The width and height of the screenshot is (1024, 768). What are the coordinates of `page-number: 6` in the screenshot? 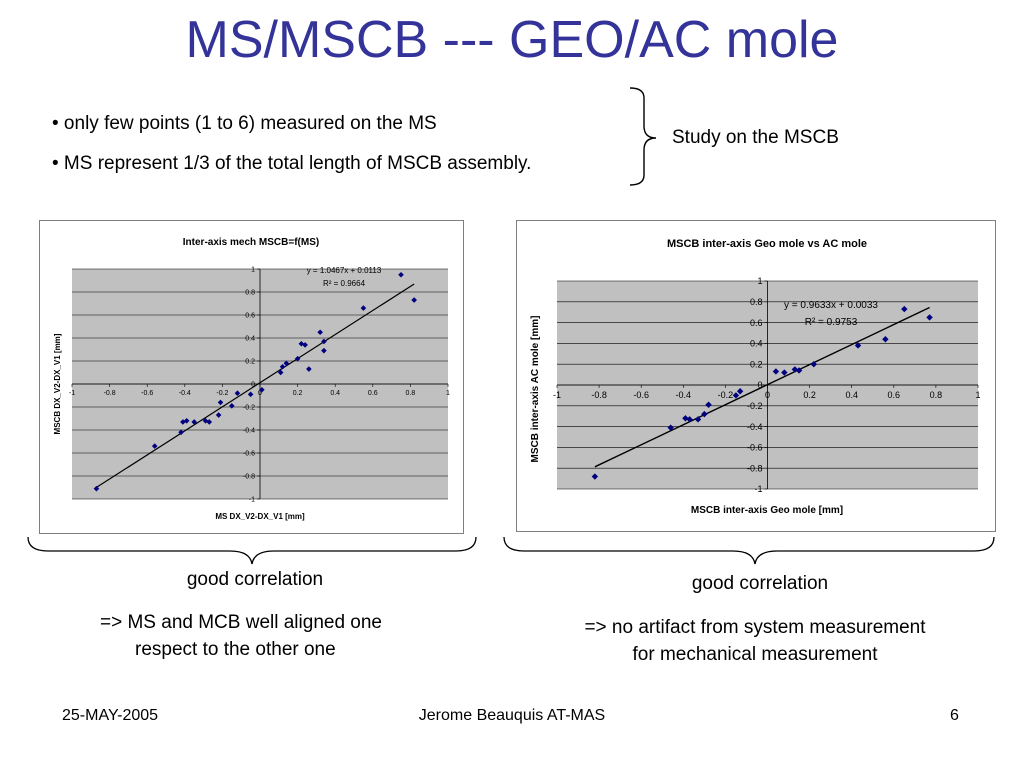 It's located at (954, 715).